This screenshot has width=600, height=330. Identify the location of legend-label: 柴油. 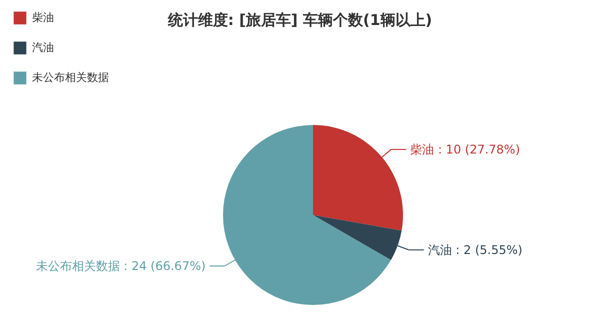
(43, 17).